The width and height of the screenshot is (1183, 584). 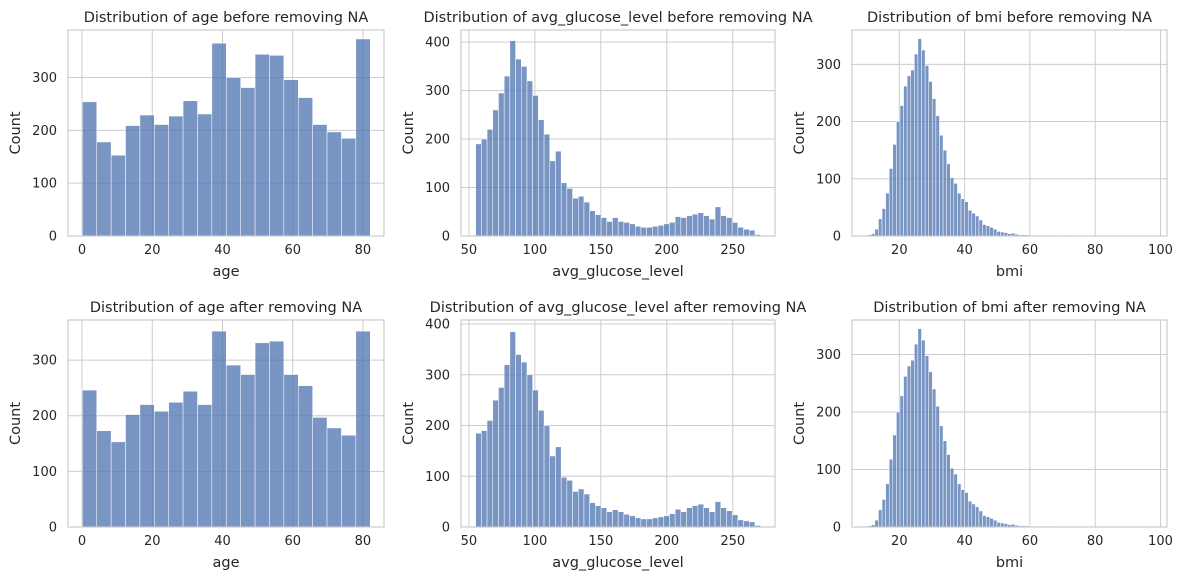 What do you see at coordinates (44, 184) in the screenshot?
I see `y-tick-label: 100` at bounding box center [44, 184].